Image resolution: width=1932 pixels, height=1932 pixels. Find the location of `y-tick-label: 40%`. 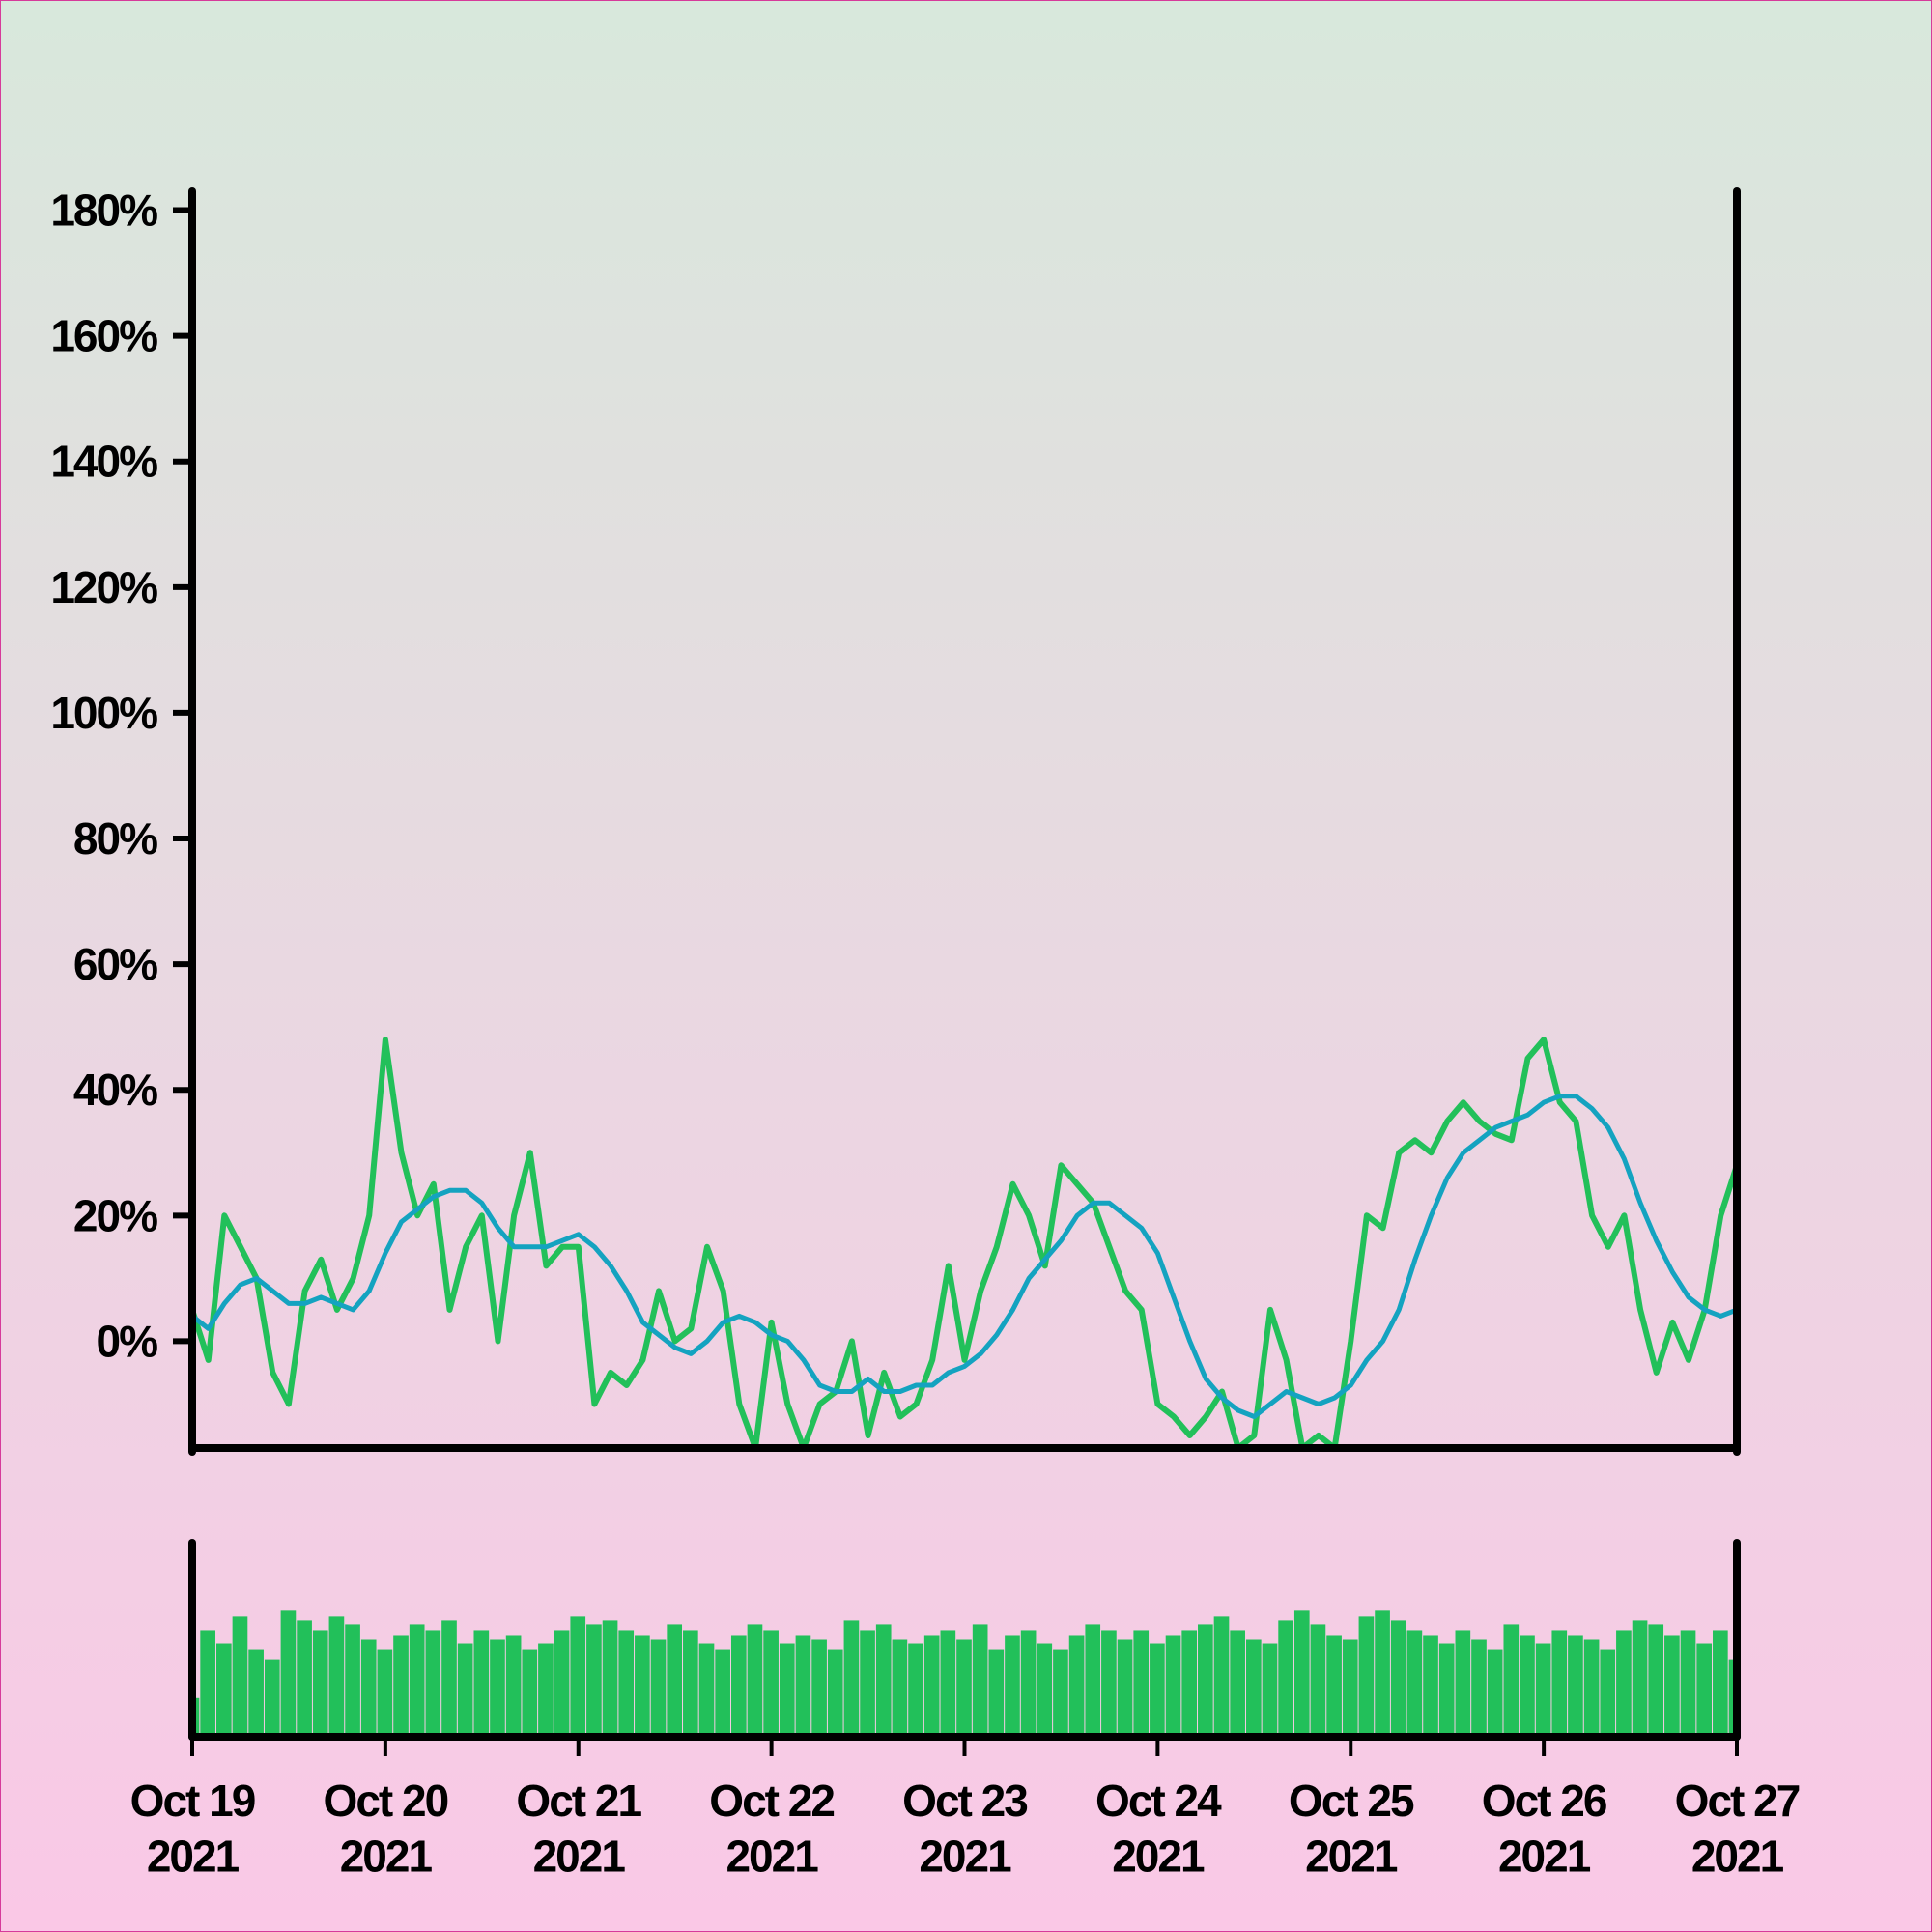

y-tick-label: 40% is located at coordinates (115, 1090).